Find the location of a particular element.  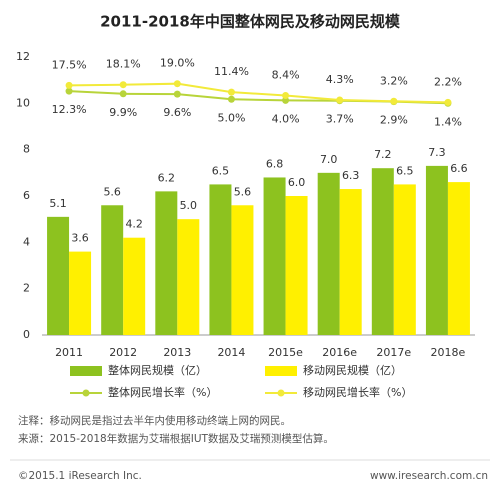

bar-value-label: 7.2 is located at coordinates (383, 154).